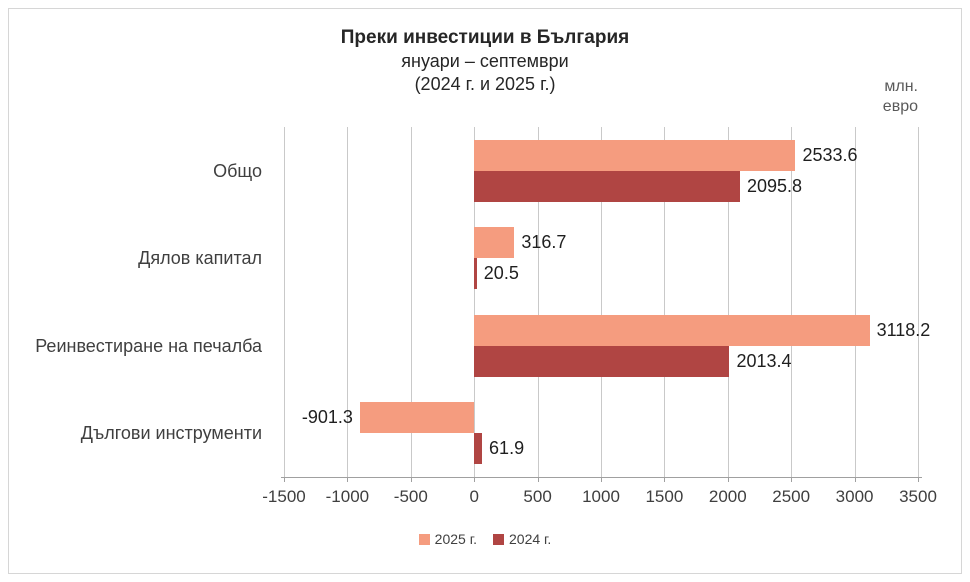  Describe the element at coordinates (148, 345) in the screenshot. I see `category-label-2: Реинвестиране на печалба` at that location.